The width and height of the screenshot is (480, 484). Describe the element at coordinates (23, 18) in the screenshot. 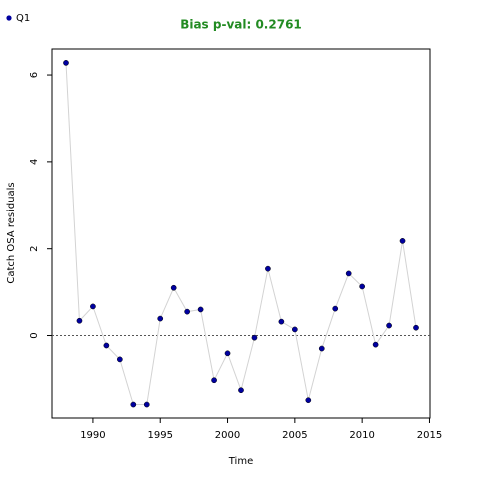

I see `legend-label: Q1` at that location.